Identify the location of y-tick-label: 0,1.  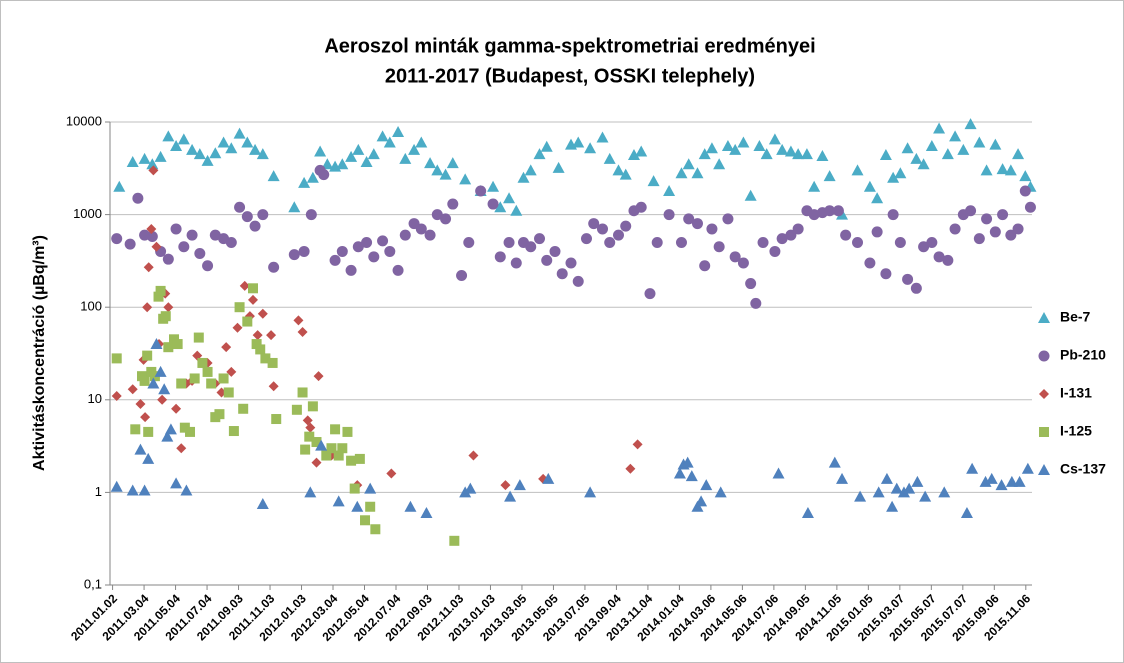
(93, 583).